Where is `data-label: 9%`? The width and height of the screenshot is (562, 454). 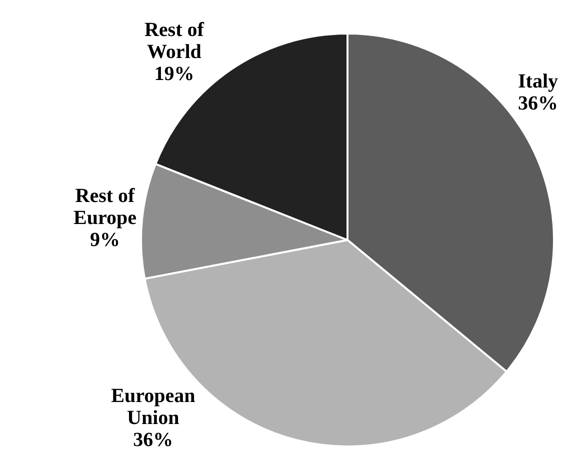
data-label: 9% is located at coordinates (105, 239).